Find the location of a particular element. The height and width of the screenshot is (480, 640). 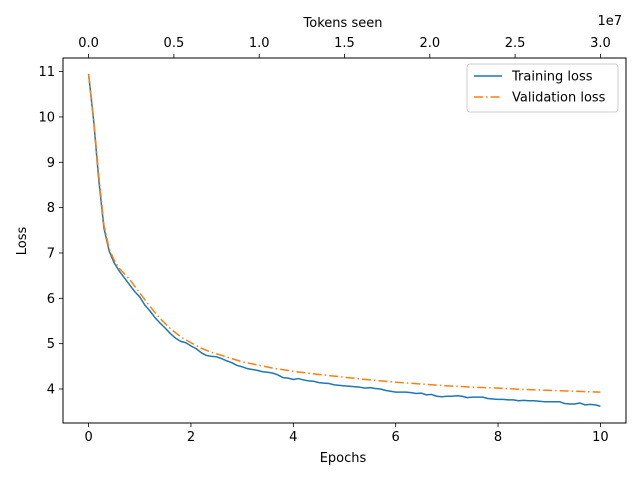

x-tick-label: 8 is located at coordinates (498, 437).